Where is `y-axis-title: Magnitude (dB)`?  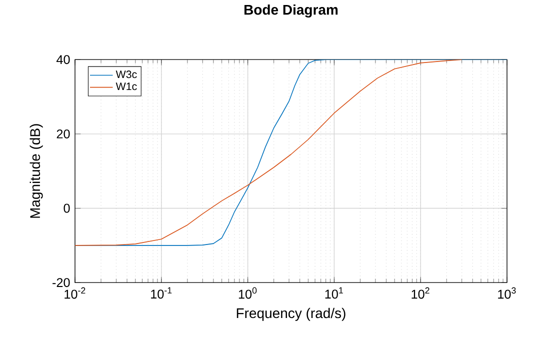
y-axis-title: Magnitude (dB) is located at coordinates (36, 171).